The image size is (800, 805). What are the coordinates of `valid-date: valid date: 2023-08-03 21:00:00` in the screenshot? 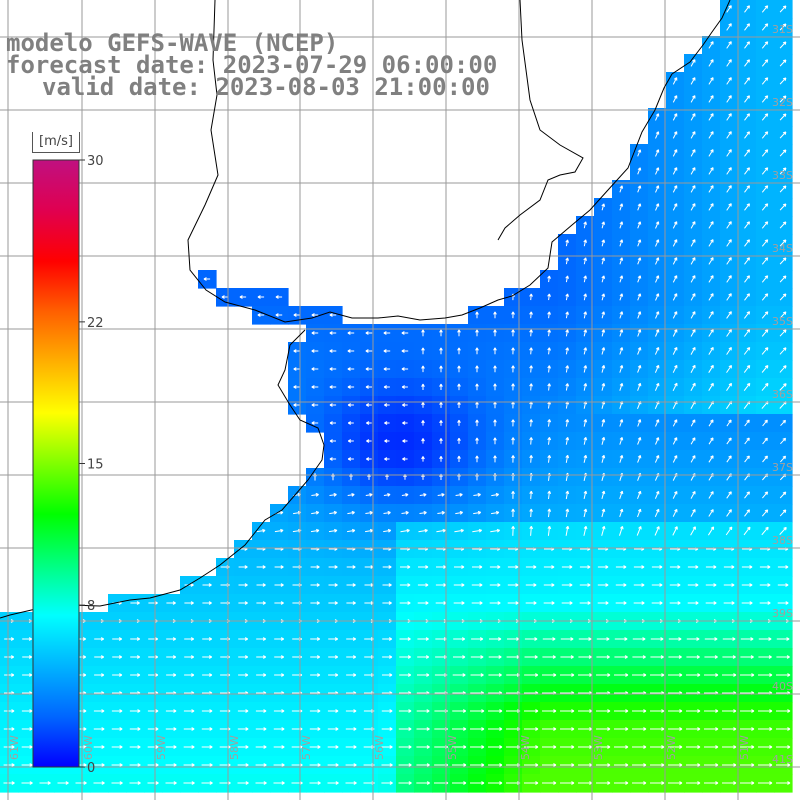 It's located at (266, 87).